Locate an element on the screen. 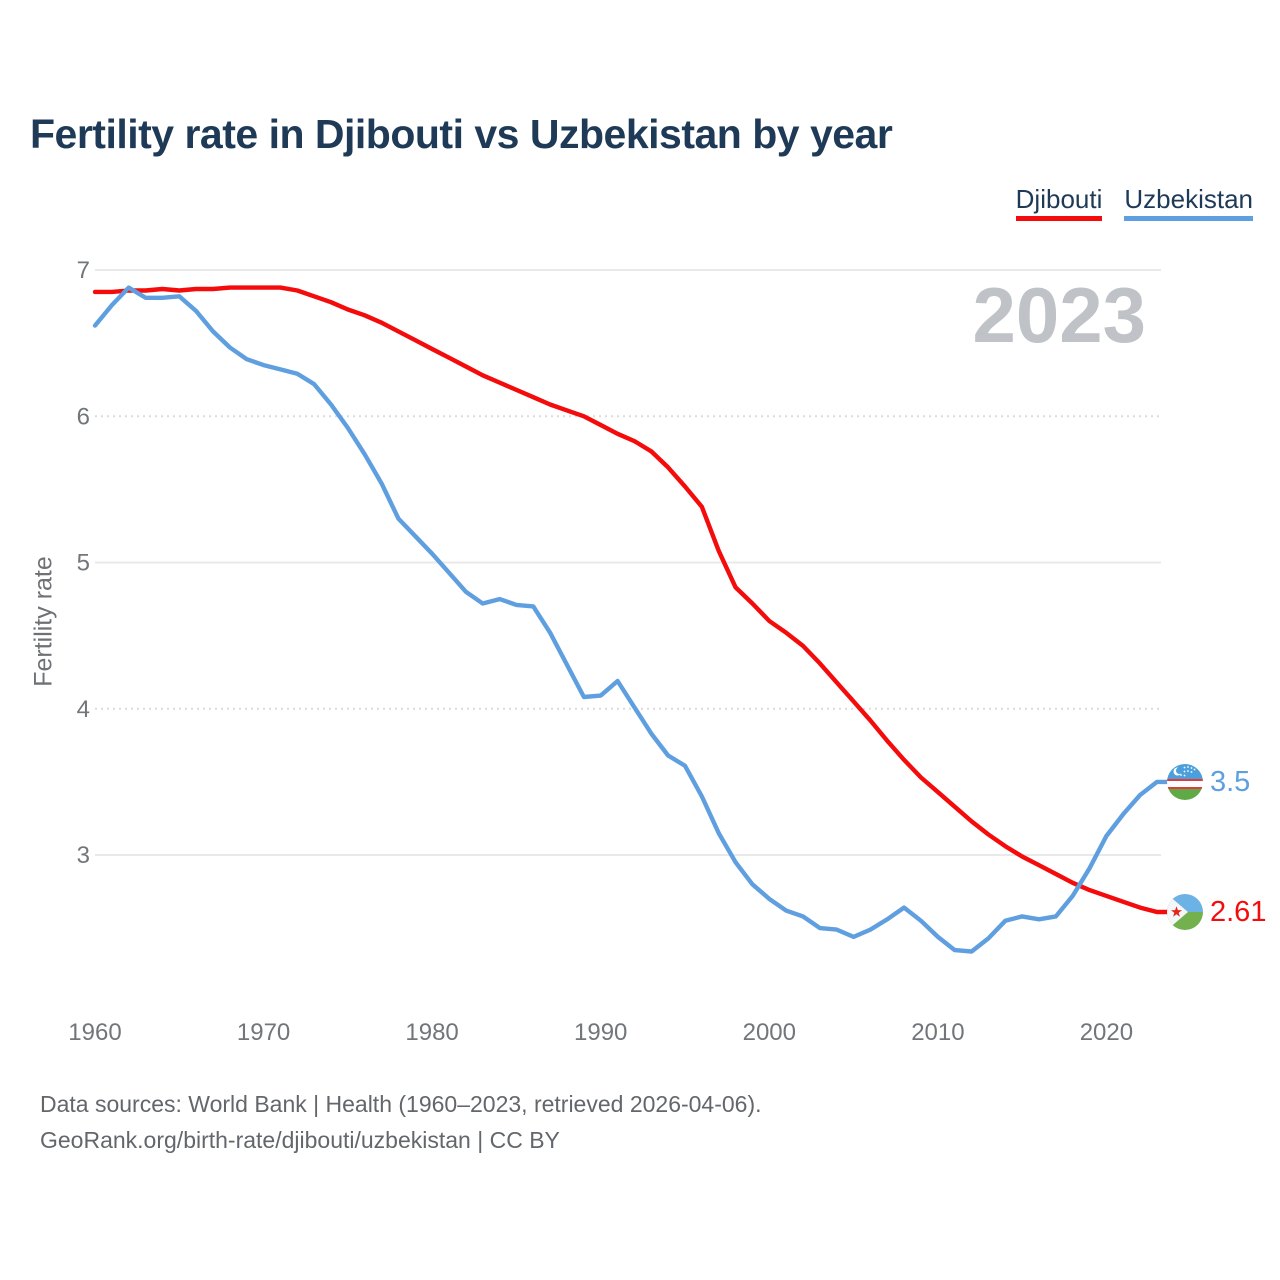  x-tick-label: 1990 is located at coordinates (600, 1032).